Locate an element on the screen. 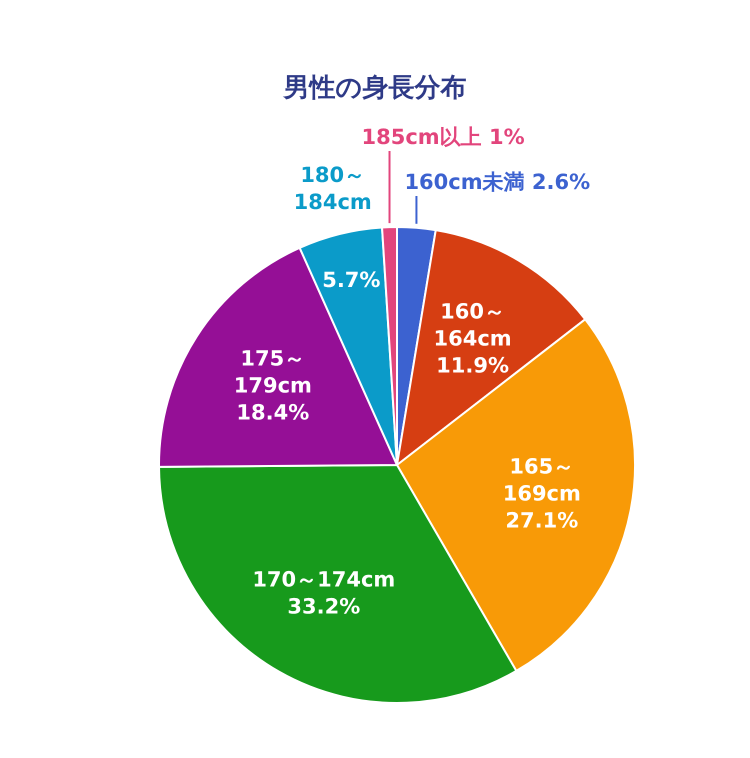 The image size is (750, 758). slice-label: 165～169cm is located at coordinates (541, 480).